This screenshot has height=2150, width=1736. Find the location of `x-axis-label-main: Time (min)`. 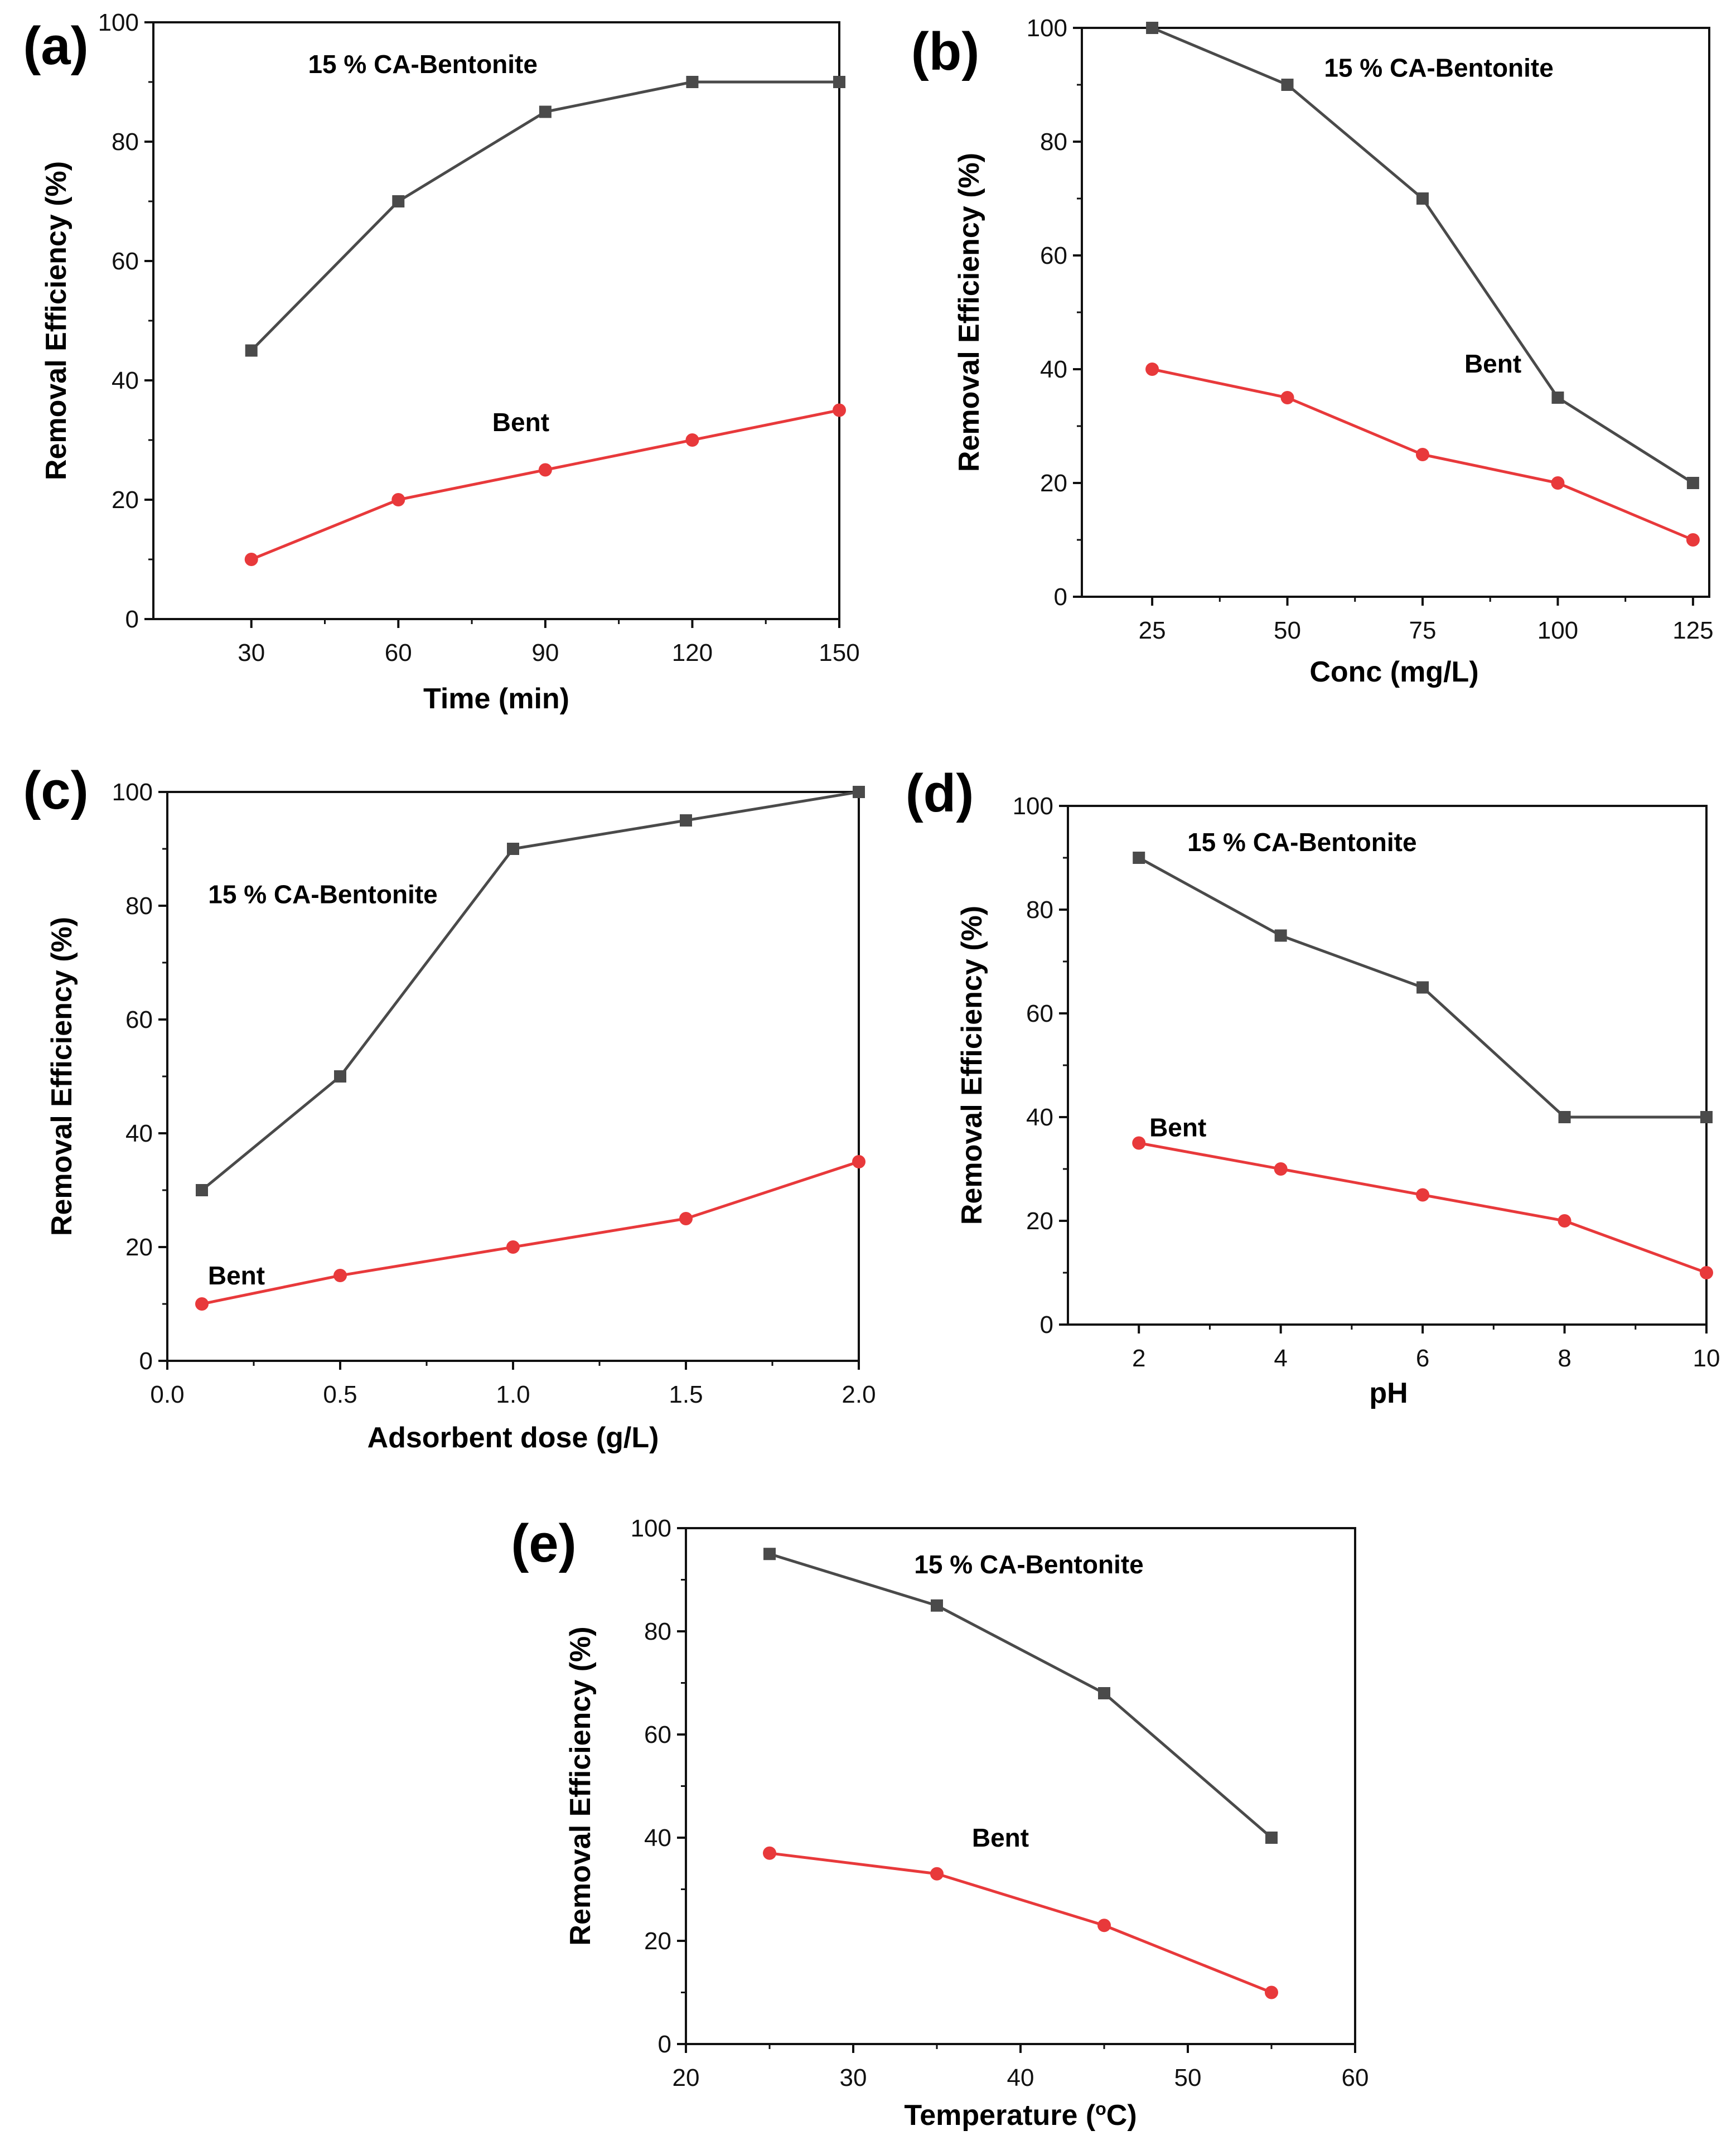

x-axis-label-main: Time (min) is located at coordinates (496, 699).